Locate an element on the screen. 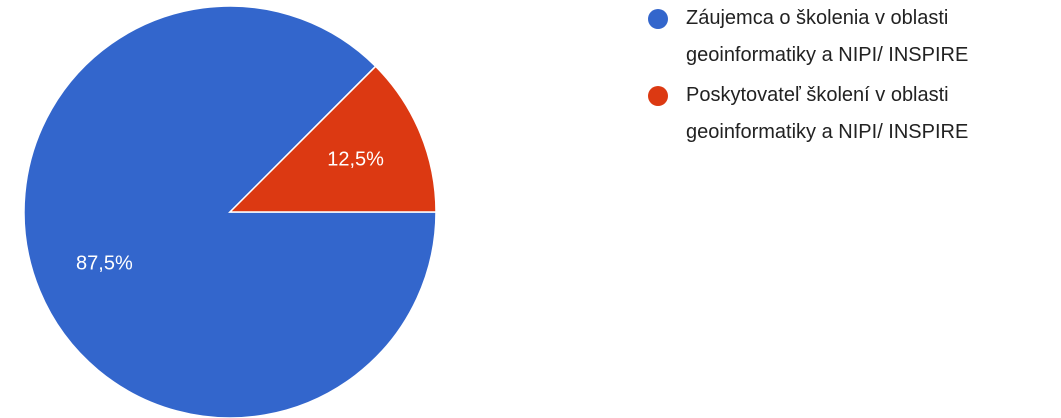 The width and height of the screenshot is (1061, 418). data-label: 87,5% is located at coordinates (104, 263).